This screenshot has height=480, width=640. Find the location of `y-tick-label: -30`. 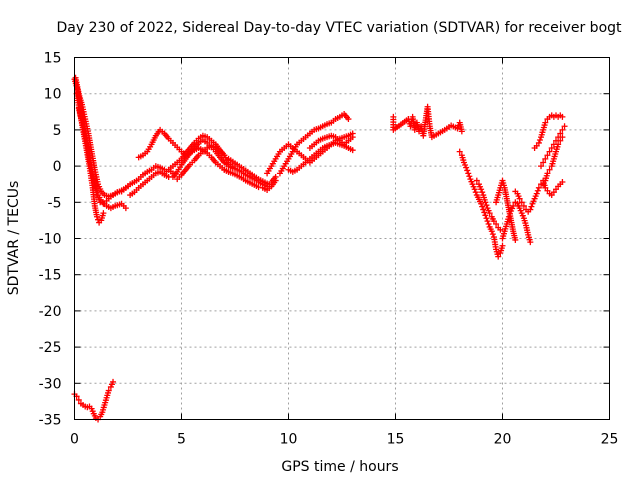

y-tick-label: -30 is located at coordinates (50, 384).